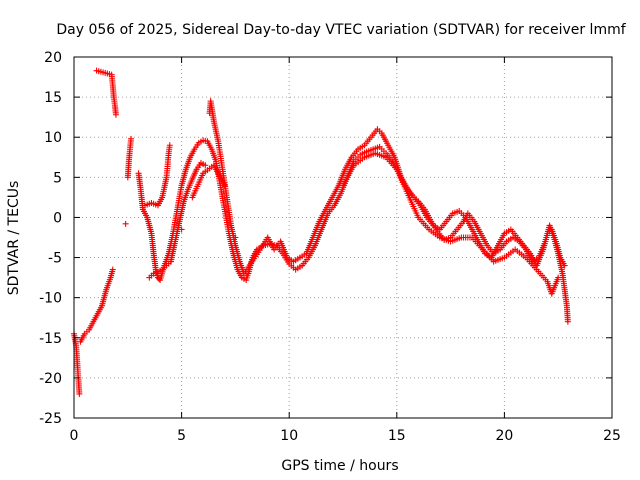 This screenshot has height=480, width=640. I want to click on y-tick-label: 0, so click(57, 218).